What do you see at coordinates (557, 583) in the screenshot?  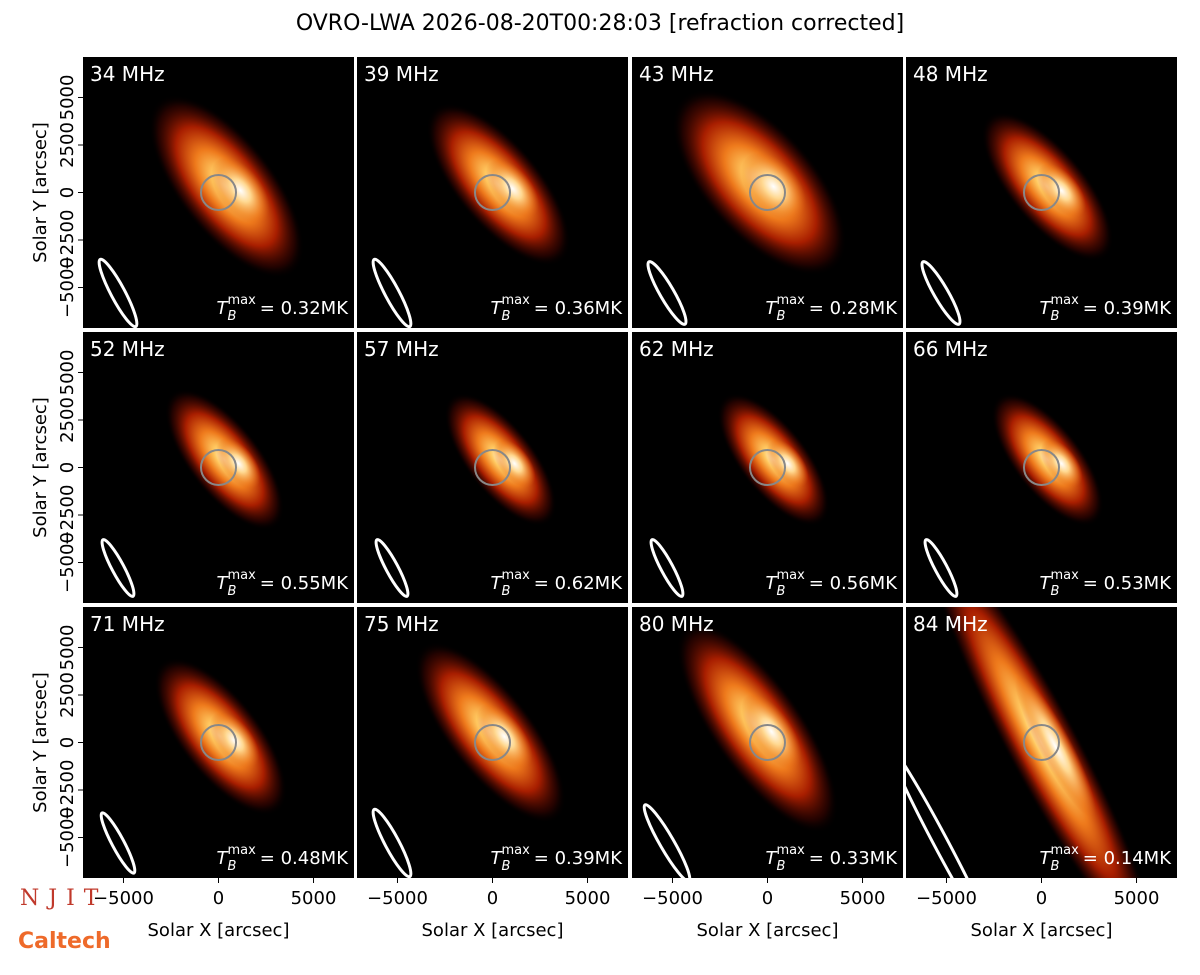 I see `tb-annotation: TBmax = 0.62MK` at bounding box center [557, 583].